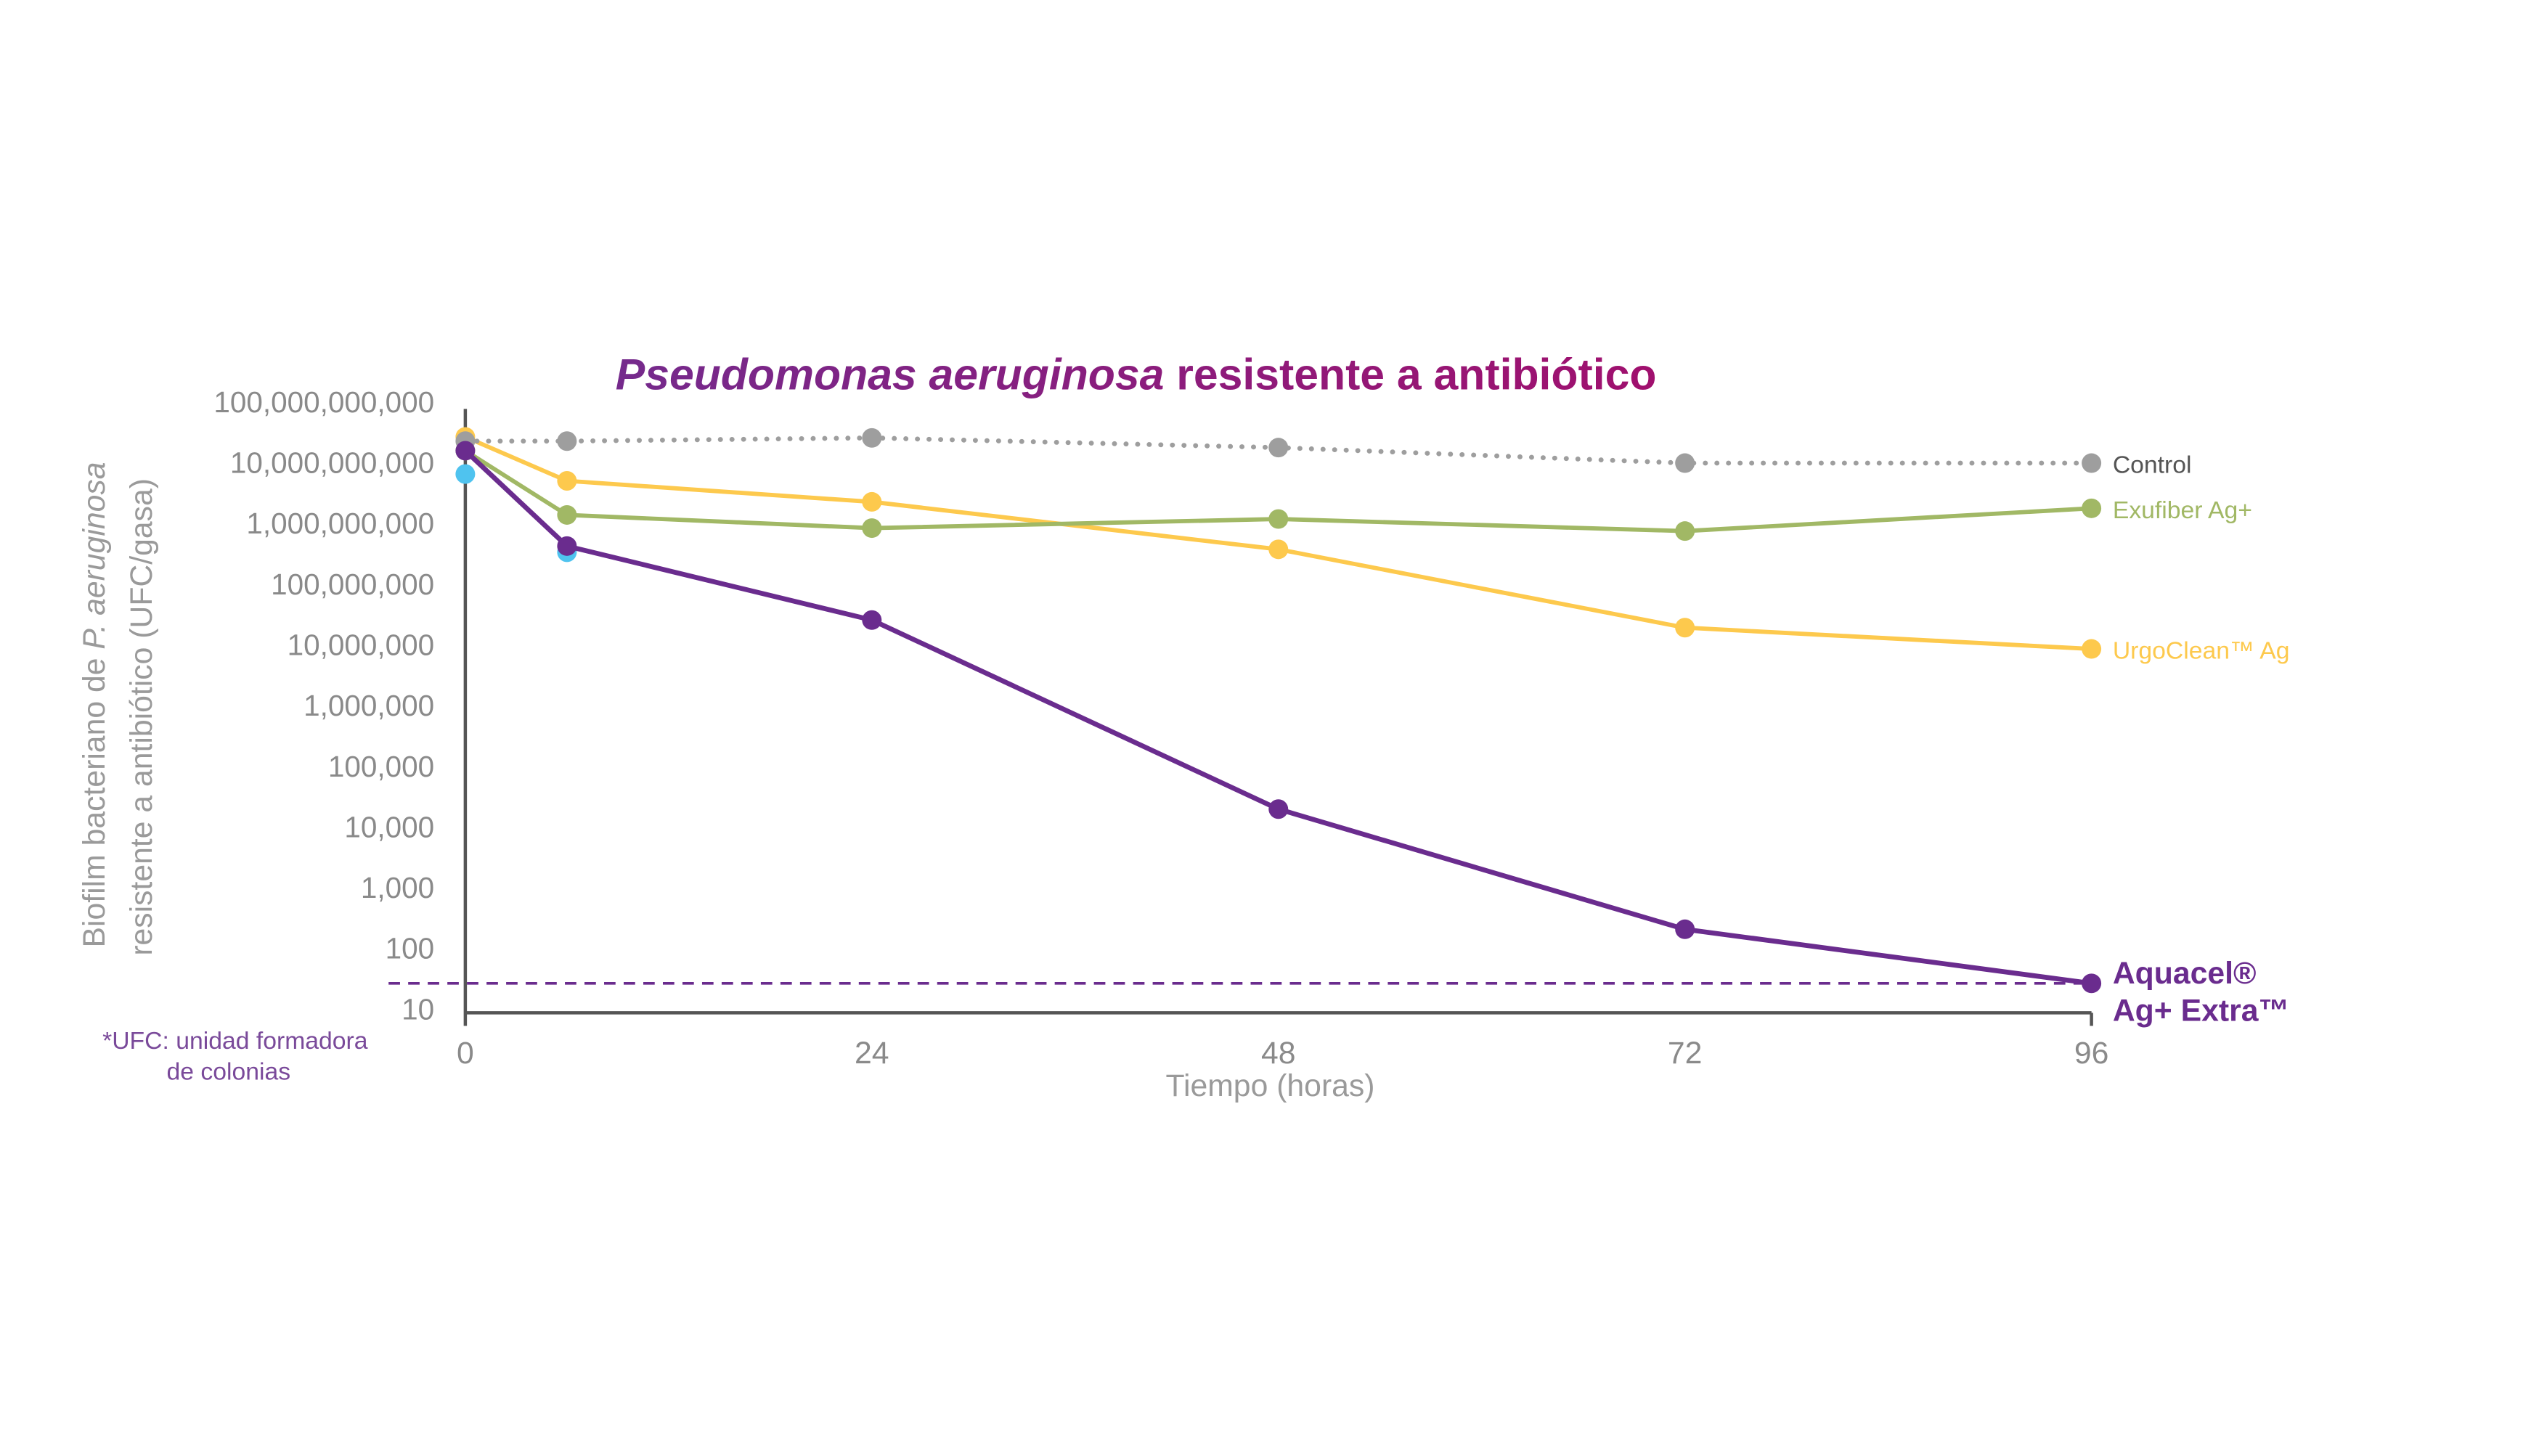 This screenshot has width=2547, height=1456. What do you see at coordinates (389, 826) in the screenshot?
I see `y-tick-label: 10,000` at bounding box center [389, 826].